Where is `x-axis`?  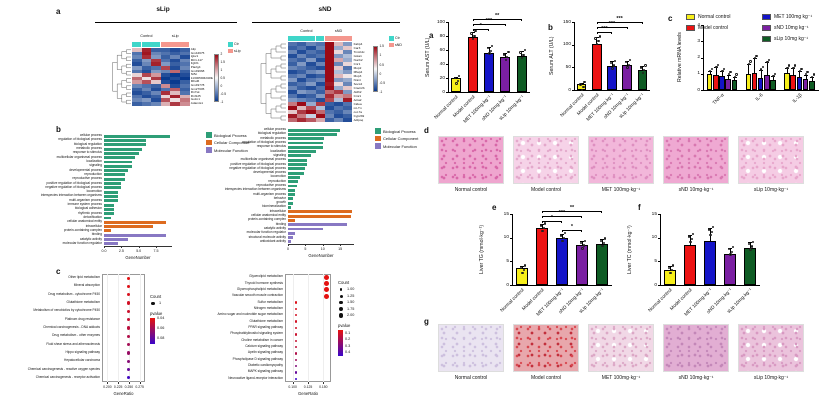 x-axis is located at coordinates (761, 90).